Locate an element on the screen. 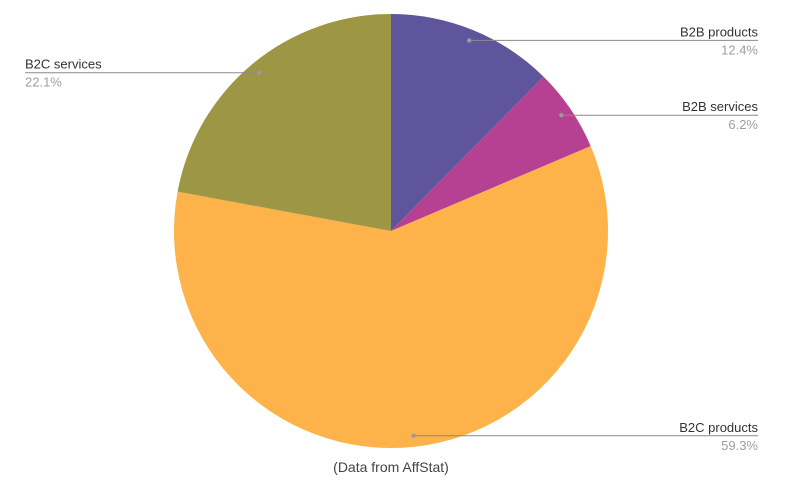  slice-label: B2B products is located at coordinates (719, 31).